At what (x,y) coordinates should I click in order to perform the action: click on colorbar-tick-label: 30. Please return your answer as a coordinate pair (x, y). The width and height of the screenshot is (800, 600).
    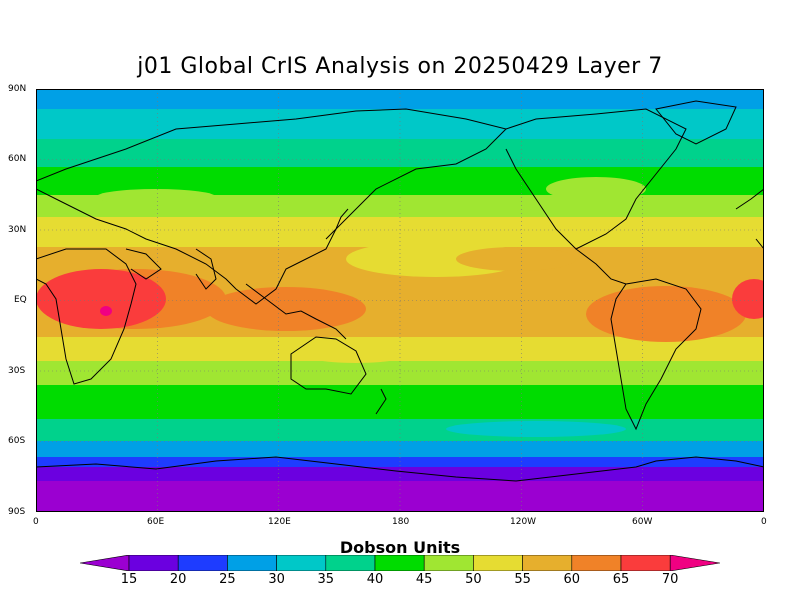
    Looking at the image, I should click on (276, 579).